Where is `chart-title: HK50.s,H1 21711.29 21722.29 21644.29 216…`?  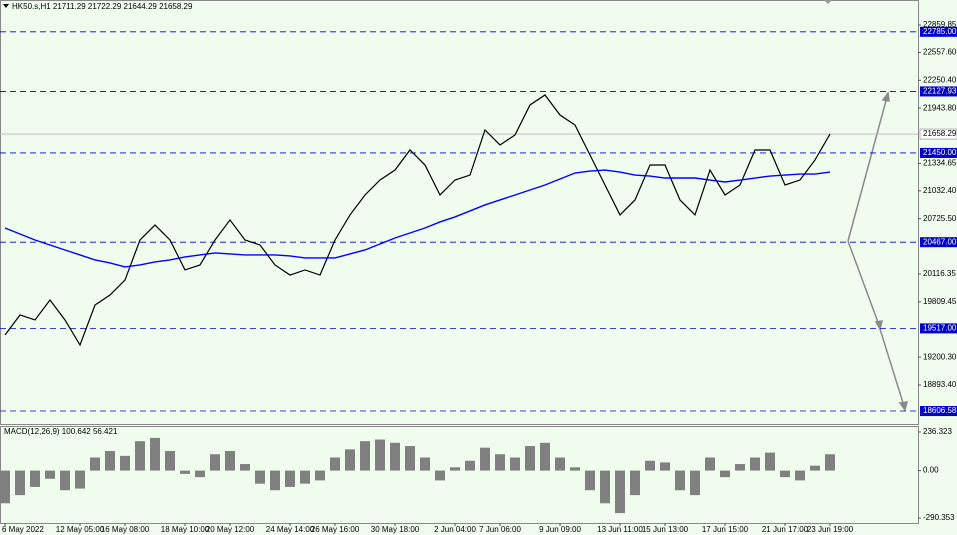 chart-title: HK50.s,H1 21711.29 21722.29 21644.29 216… is located at coordinates (102, 6).